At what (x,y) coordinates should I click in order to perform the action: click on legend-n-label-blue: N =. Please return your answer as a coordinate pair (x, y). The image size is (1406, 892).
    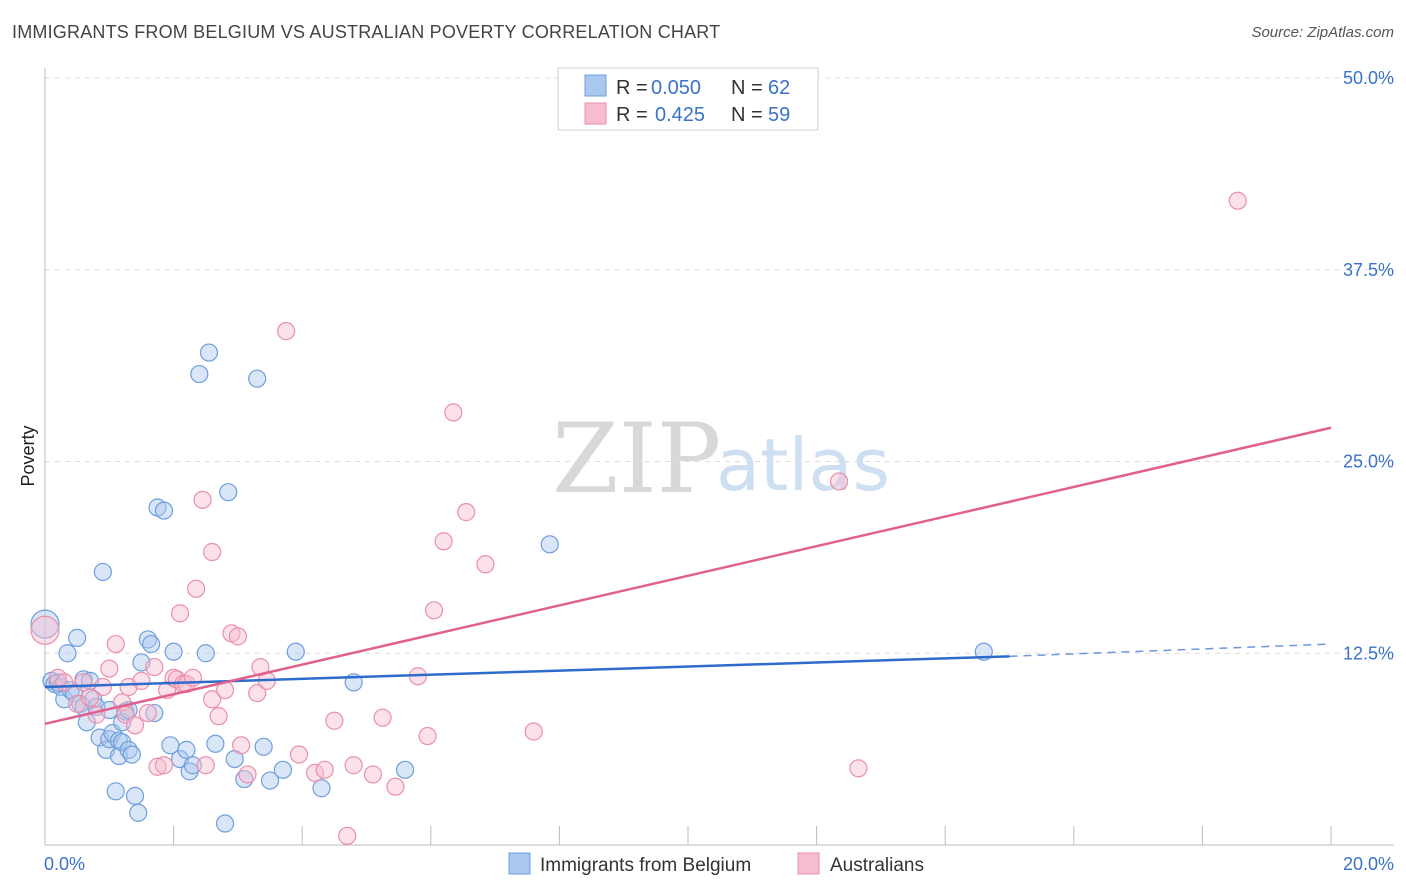
    Looking at the image, I should click on (747, 88).